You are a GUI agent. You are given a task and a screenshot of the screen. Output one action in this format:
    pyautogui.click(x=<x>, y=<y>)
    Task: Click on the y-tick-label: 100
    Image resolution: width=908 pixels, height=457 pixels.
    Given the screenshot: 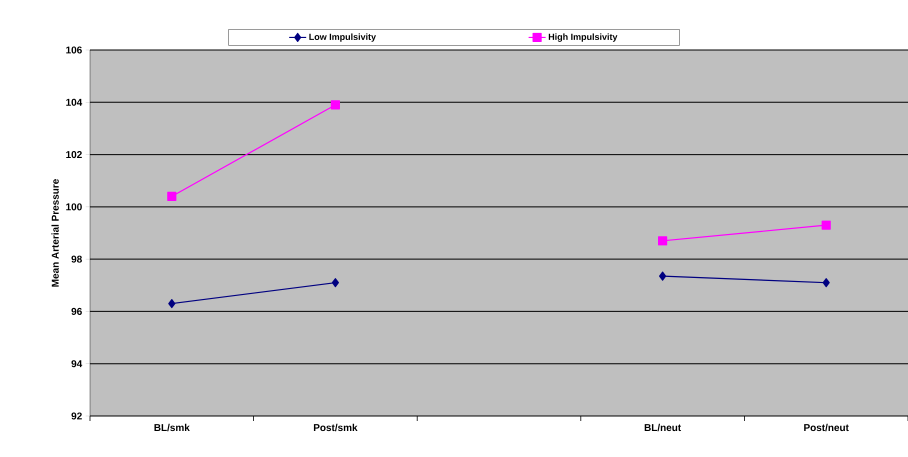 What is the action you would take?
    pyautogui.click(x=74, y=206)
    